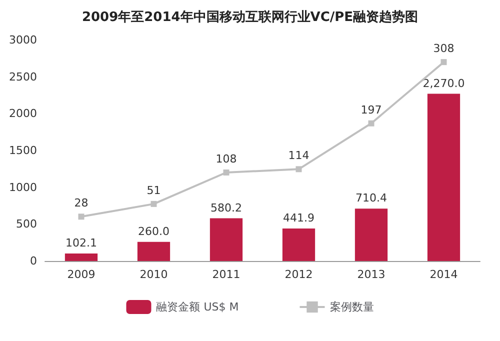 This screenshot has width=500, height=341. I want to click on data-label: 308, so click(443, 49).